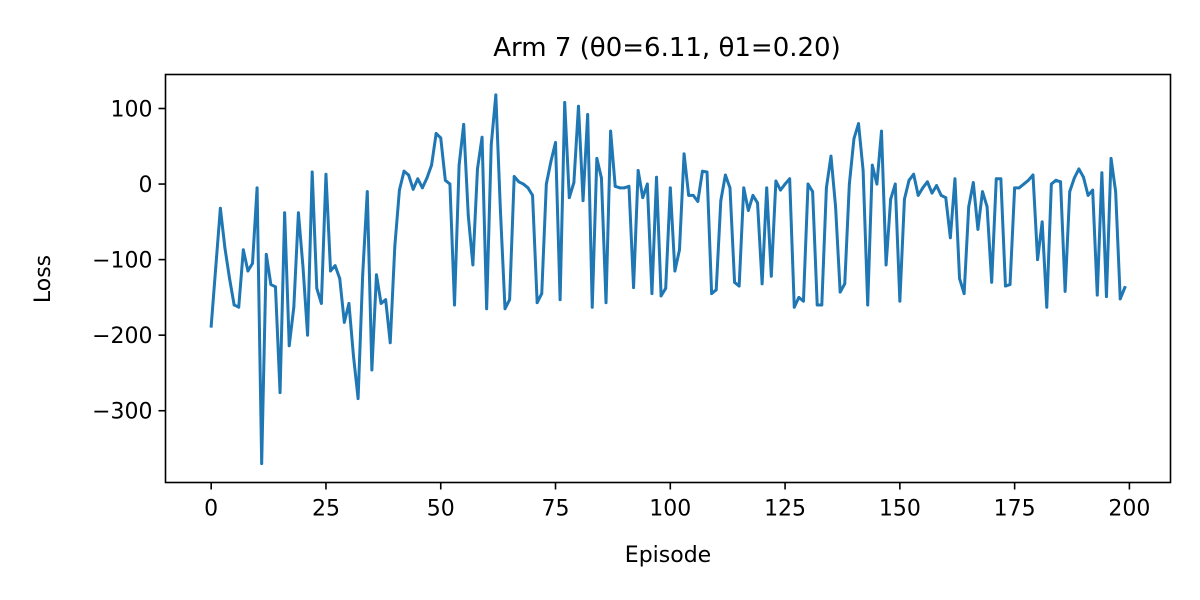 The image size is (1200, 600). Describe the element at coordinates (556, 509) in the screenshot. I see `x-tick-label: 75` at that location.